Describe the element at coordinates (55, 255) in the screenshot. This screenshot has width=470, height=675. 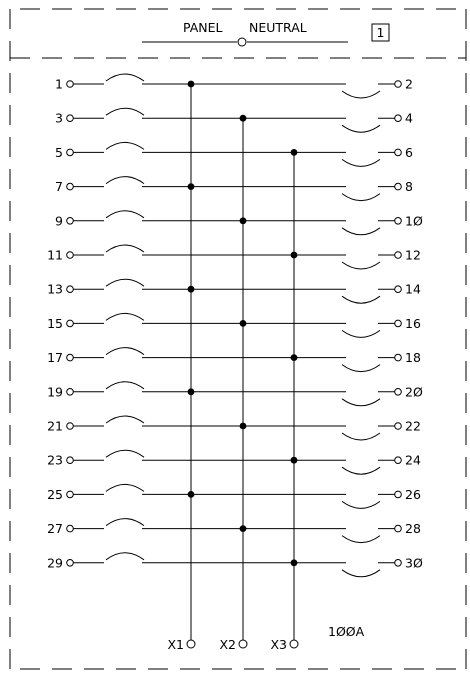
I see `left-circuit-number: 11` at that location.